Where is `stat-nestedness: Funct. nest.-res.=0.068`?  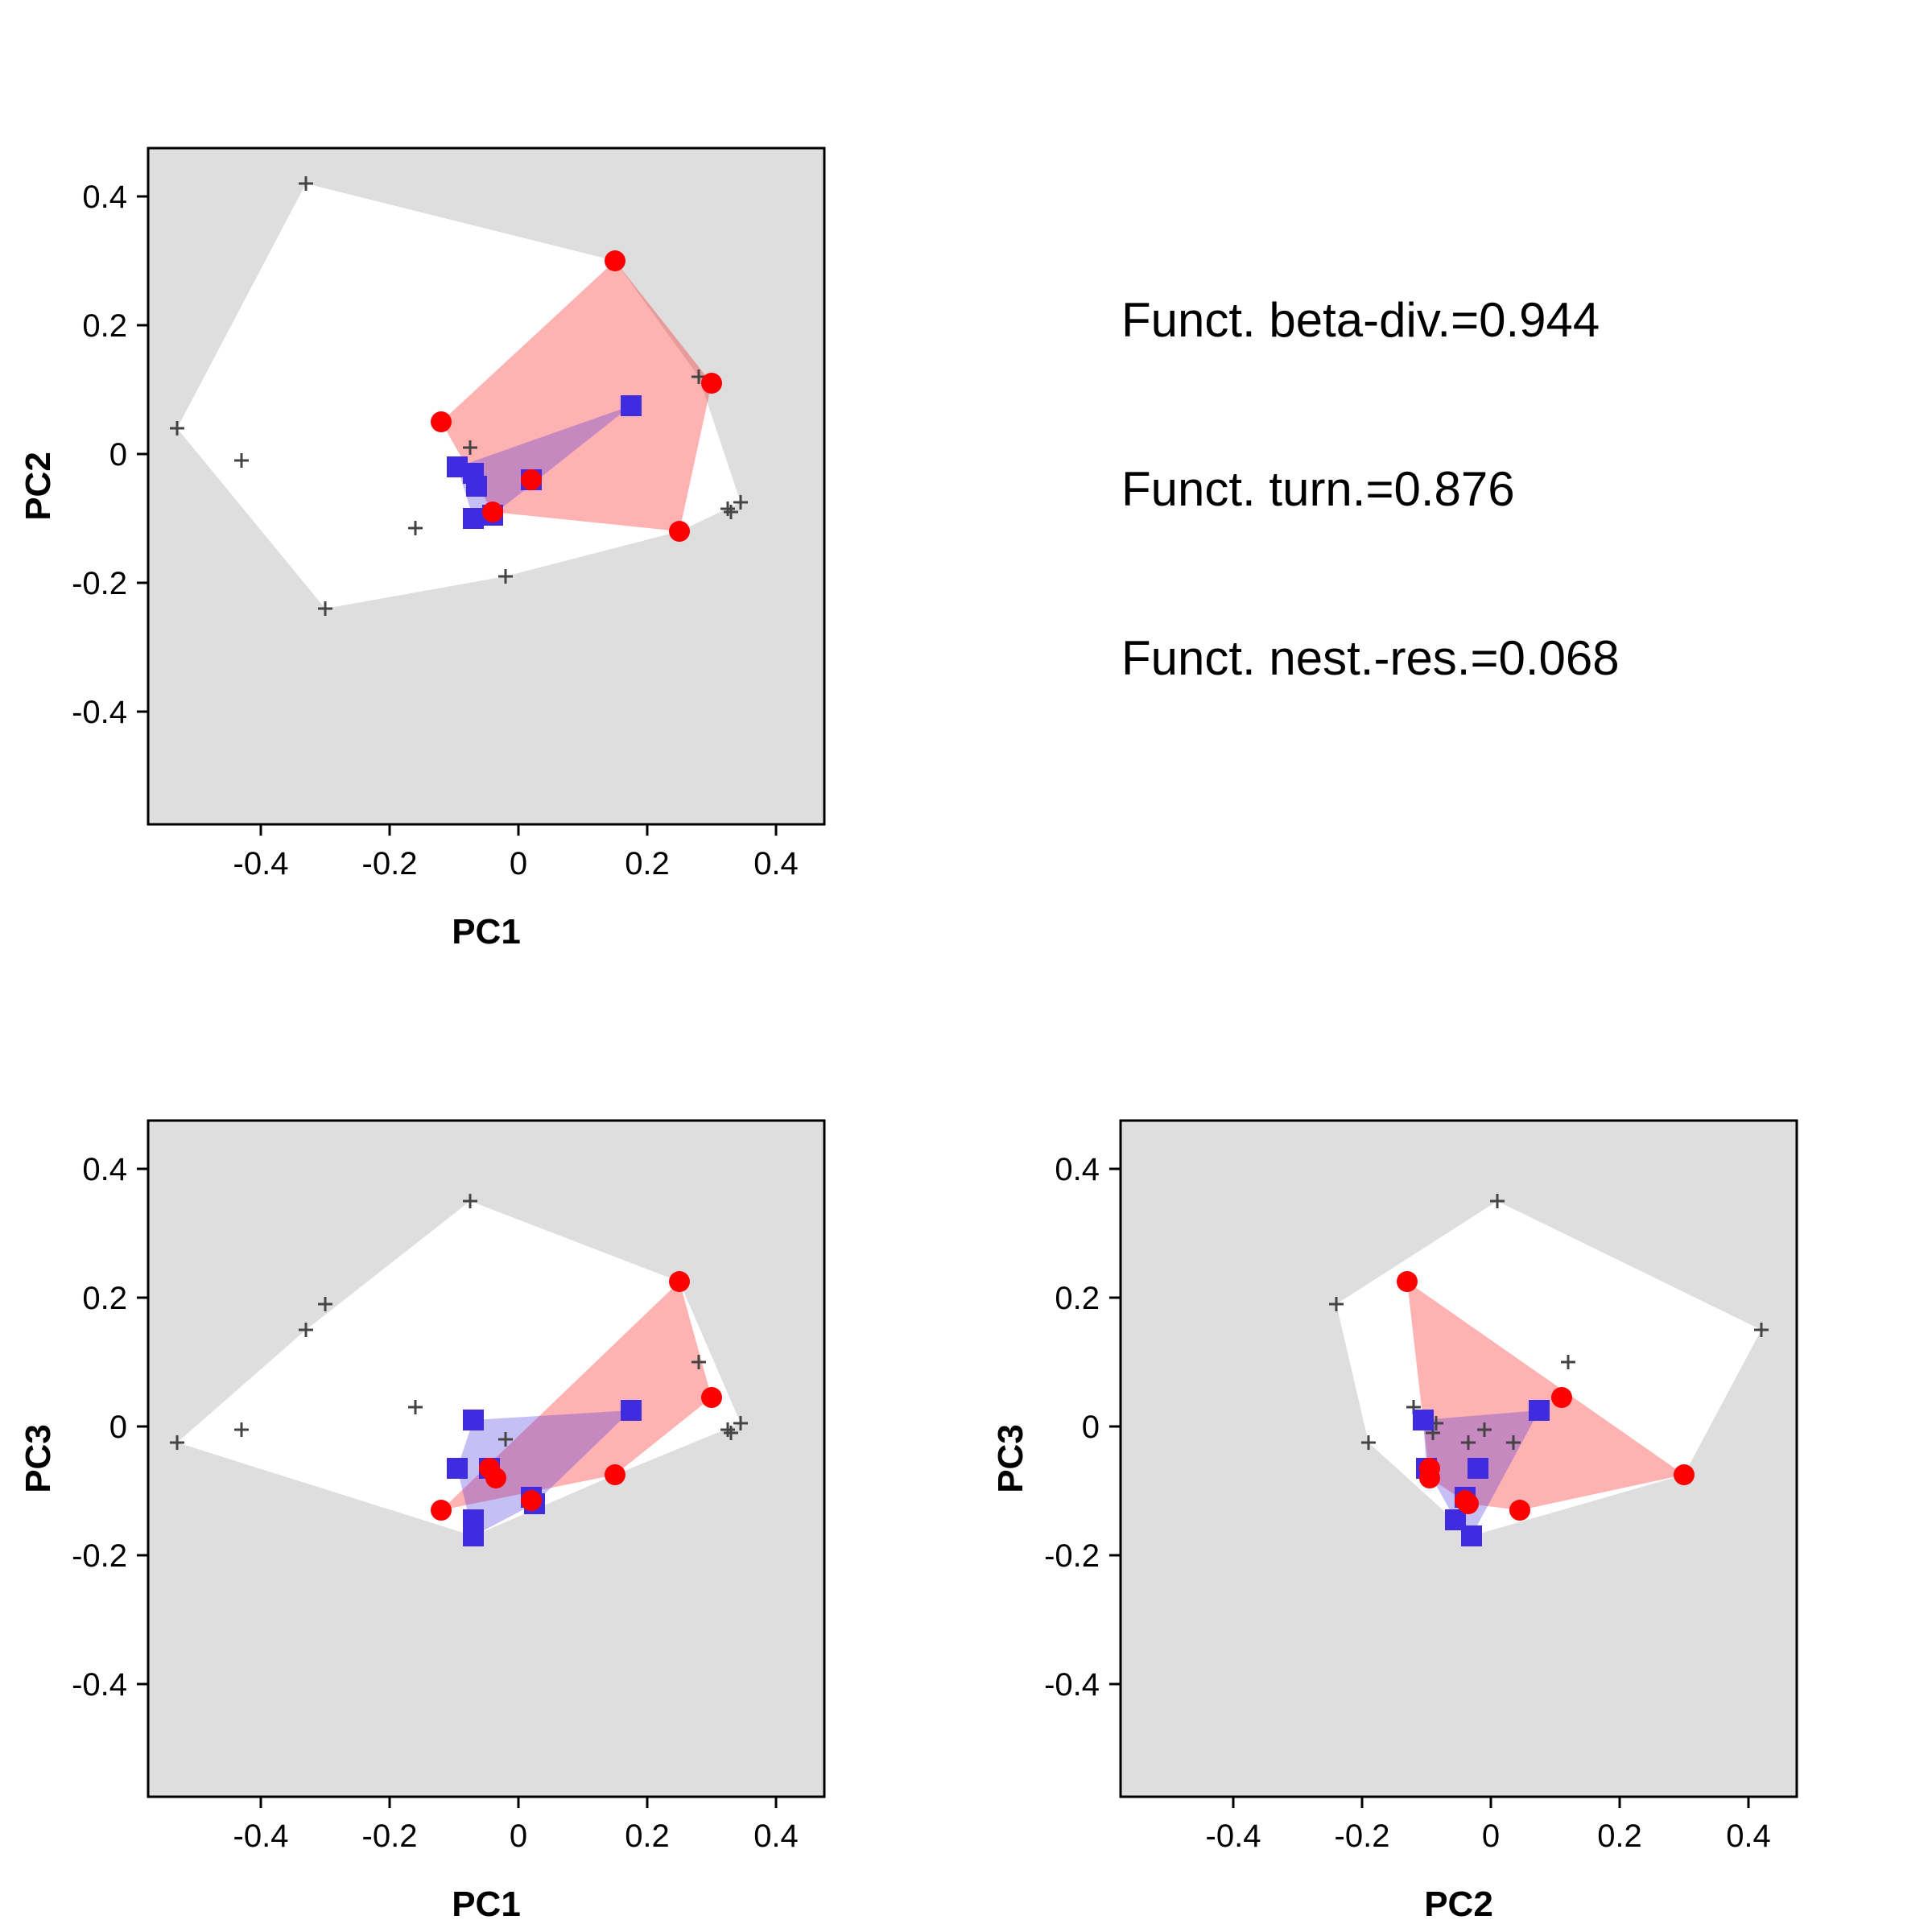 stat-nestedness: Funct. nest.-res.=0.068 is located at coordinates (1370, 658).